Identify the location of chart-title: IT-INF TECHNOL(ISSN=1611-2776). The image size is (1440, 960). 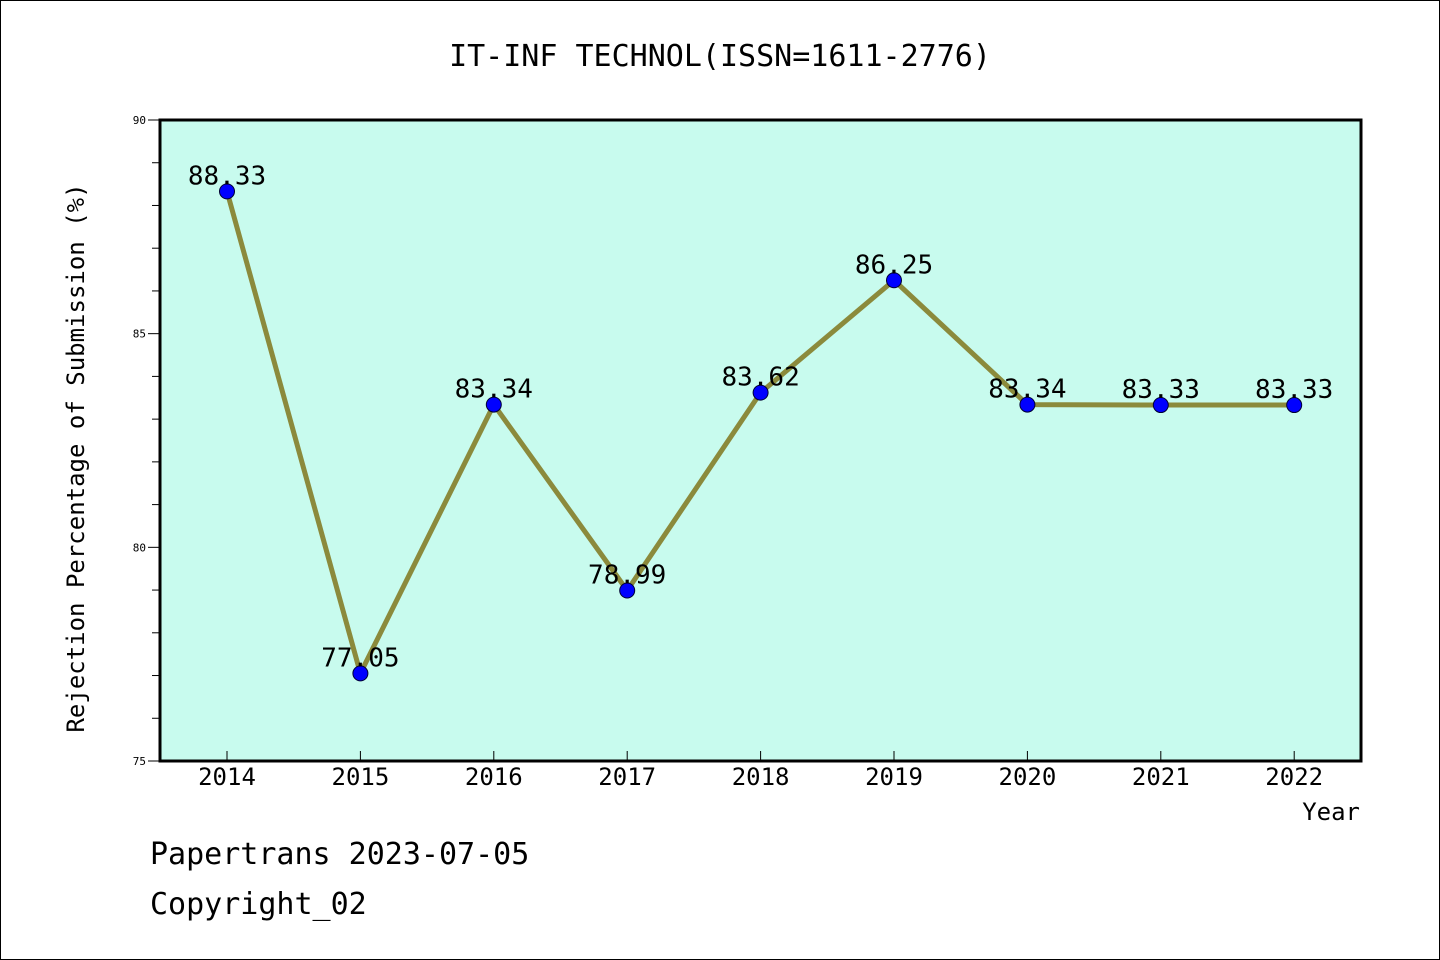
(720, 56).